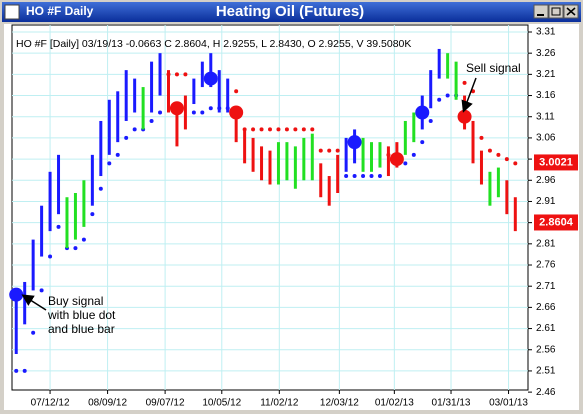 The width and height of the screenshot is (583, 414). I want to click on window-title: HO #F Daily, so click(60, 11).